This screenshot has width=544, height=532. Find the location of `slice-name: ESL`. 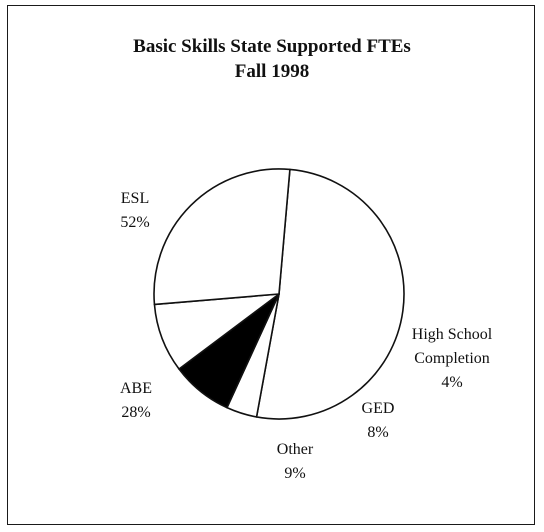

slice-name: ESL is located at coordinates (135, 198).